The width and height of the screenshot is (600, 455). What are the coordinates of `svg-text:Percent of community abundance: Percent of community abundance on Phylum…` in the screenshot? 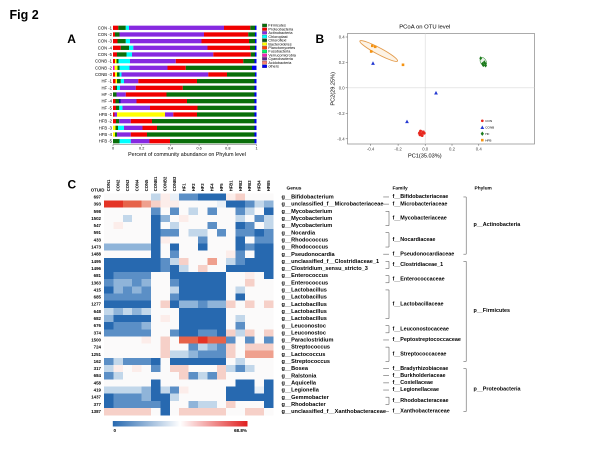 It's located at (187, 155).